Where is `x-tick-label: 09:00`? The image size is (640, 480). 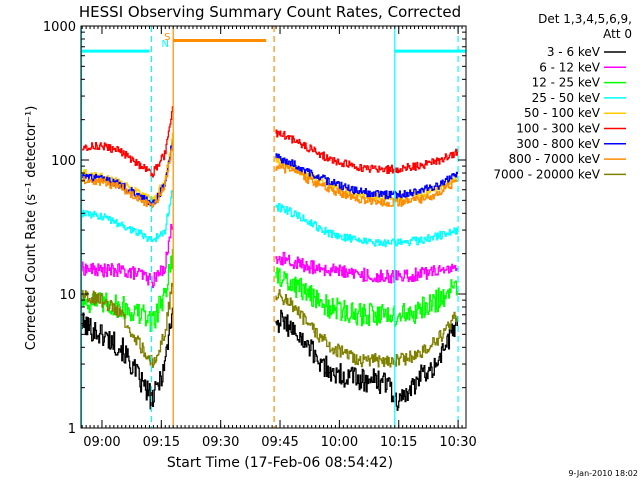
x-tick-label: 09:00 is located at coordinates (101, 442).